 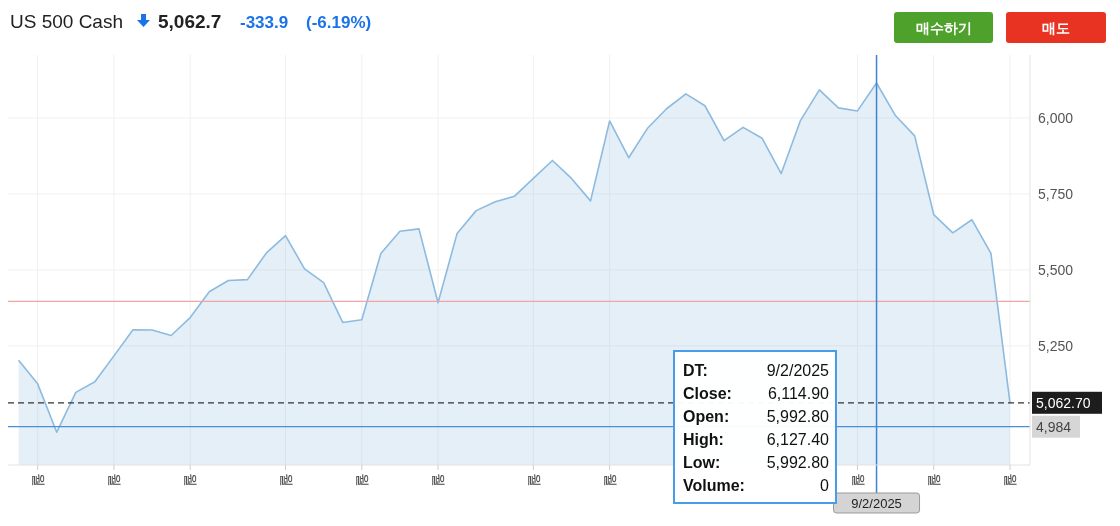 I want to click on annotation: High:, so click(x=703, y=439).